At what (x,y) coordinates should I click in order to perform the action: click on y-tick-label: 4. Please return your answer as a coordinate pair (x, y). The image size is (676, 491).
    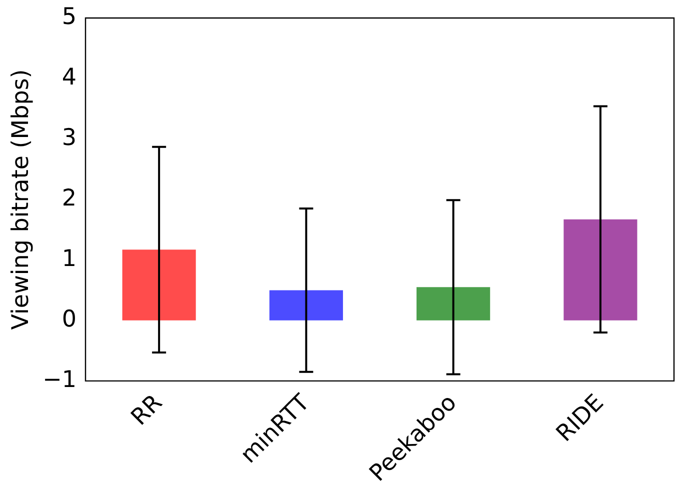
    Looking at the image, I should click on (69, 77).